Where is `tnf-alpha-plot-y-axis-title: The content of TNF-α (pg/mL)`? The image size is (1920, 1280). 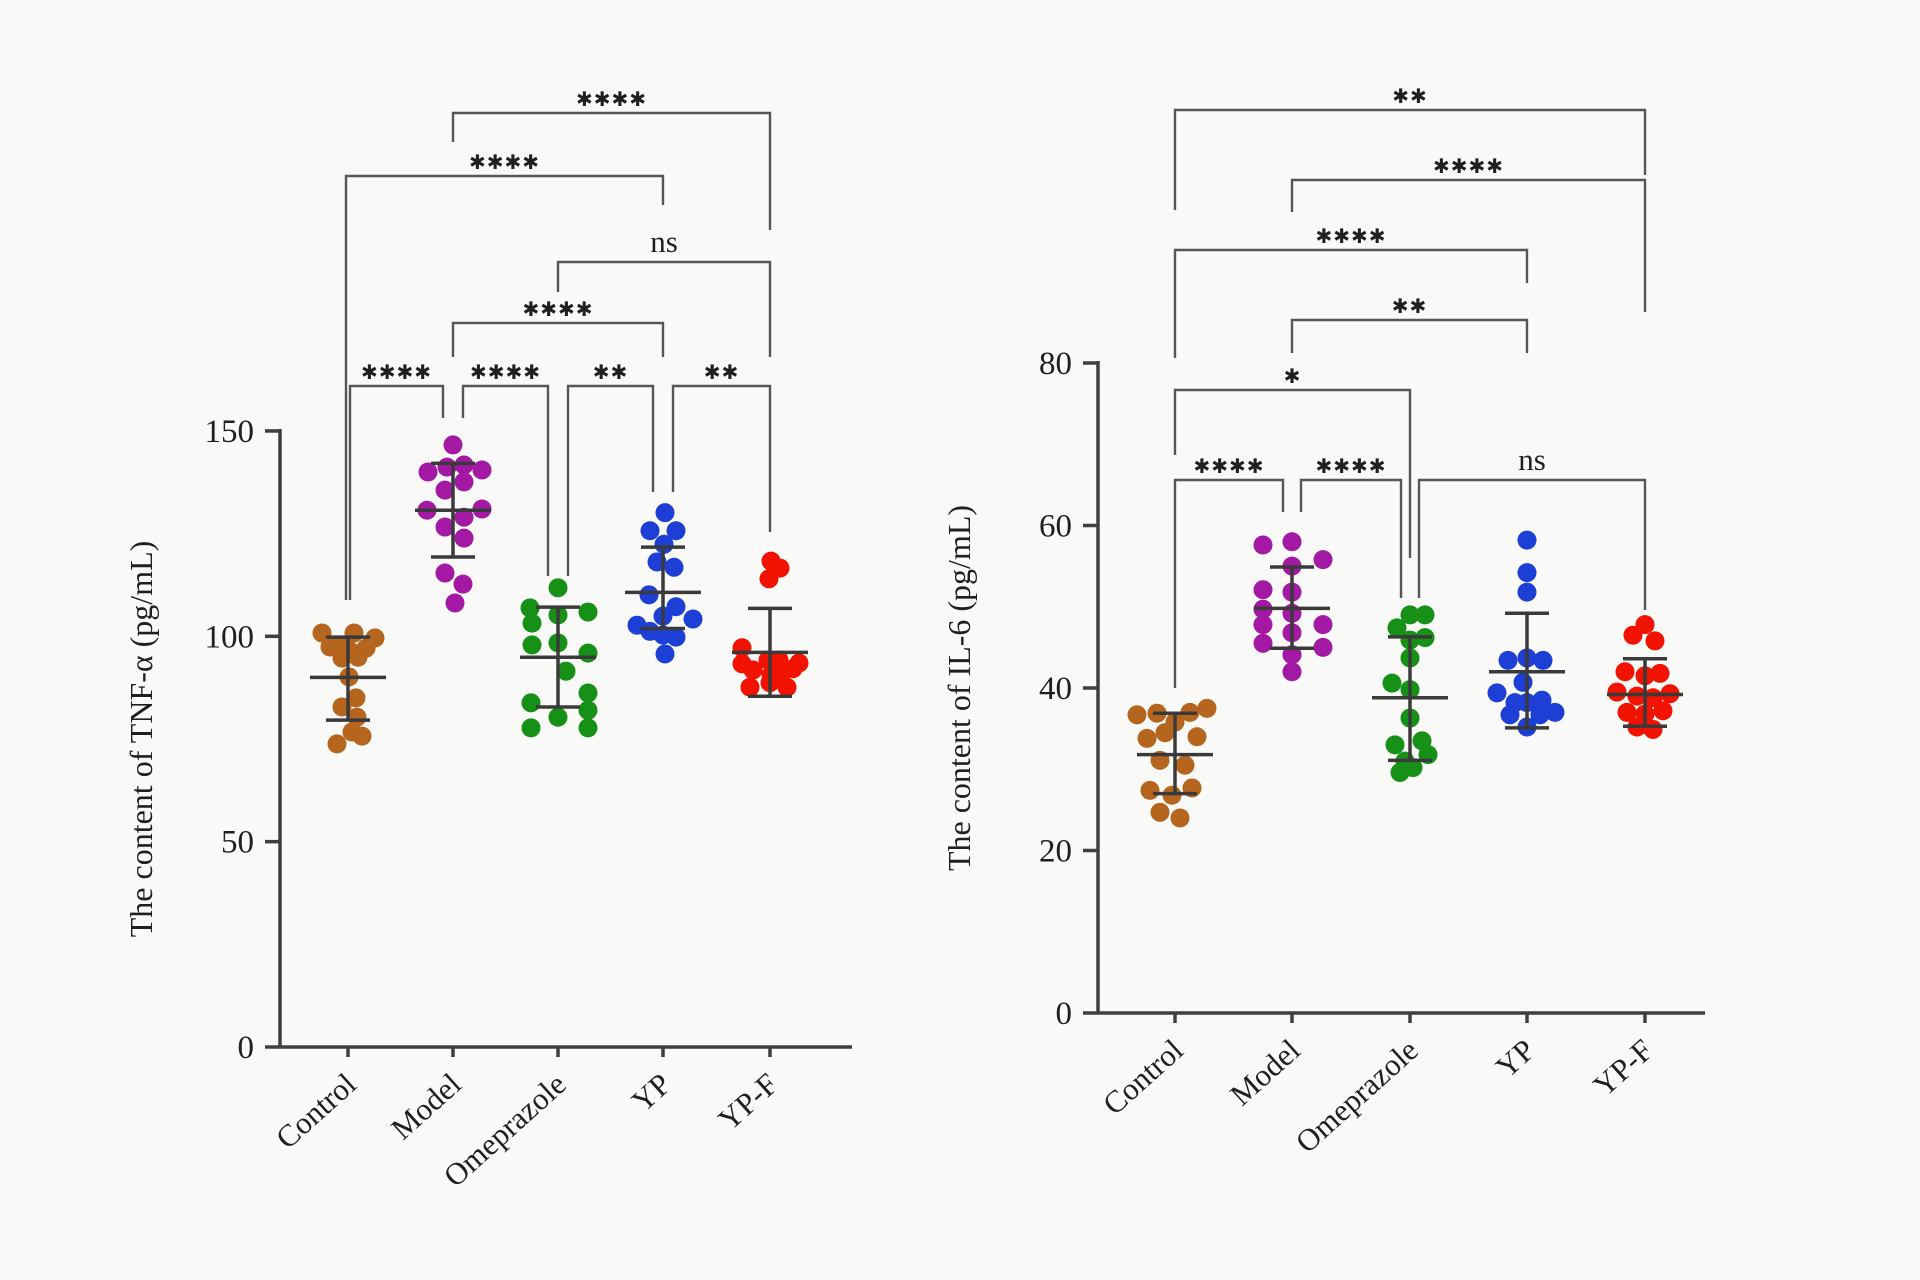
tnf-alpha-plot-y-axis-title: The content of TNF-α (pg/mL) is located at coordinates (141, 739).